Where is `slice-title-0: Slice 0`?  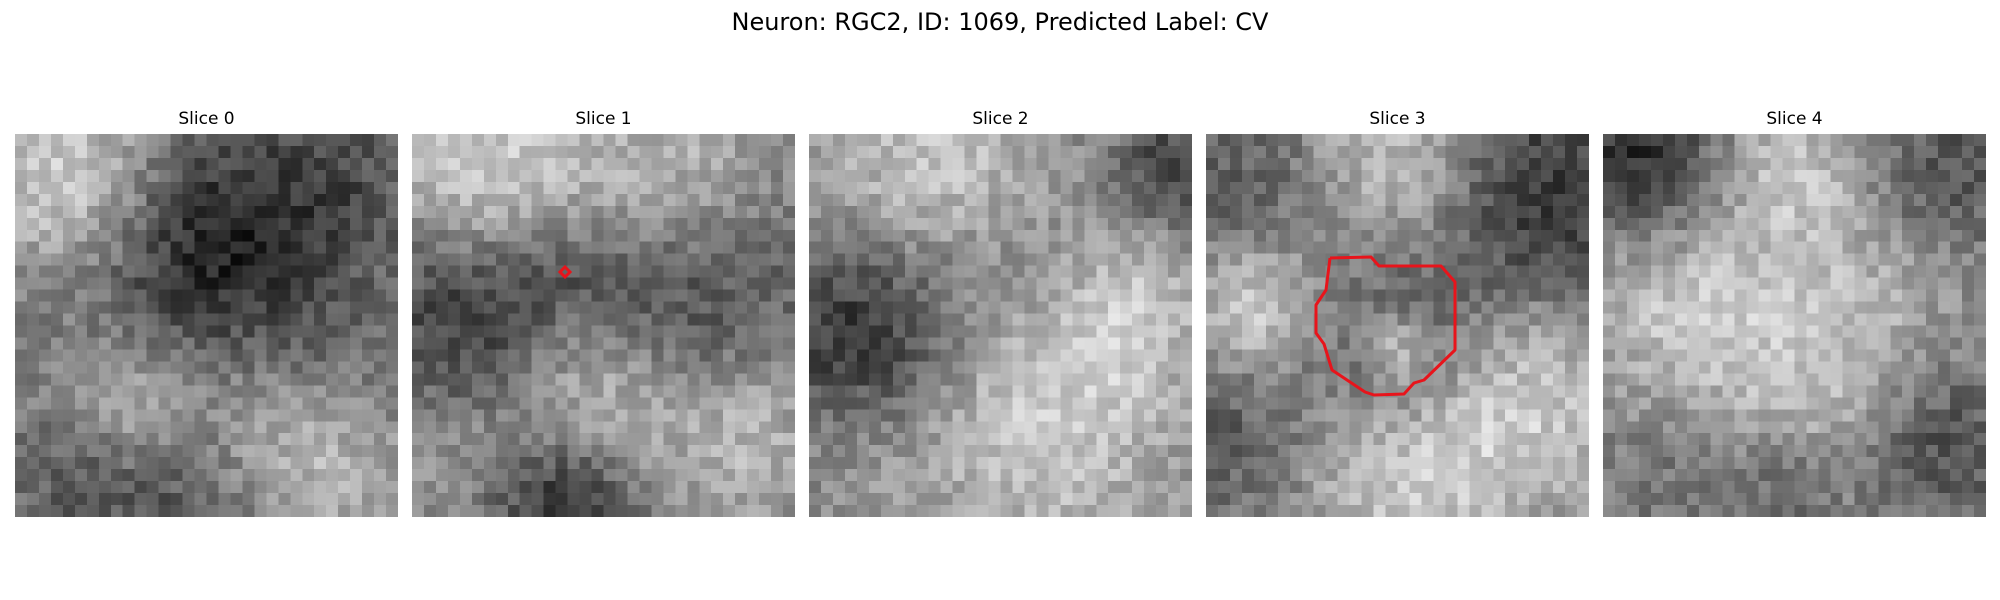
slice-title-0: Slice 0 is located at coordinates (206, 119).